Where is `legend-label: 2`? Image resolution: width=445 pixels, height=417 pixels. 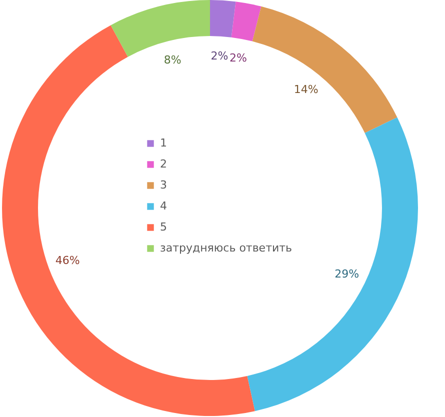 legend-label: 2 is located at coordinates (163, 164).